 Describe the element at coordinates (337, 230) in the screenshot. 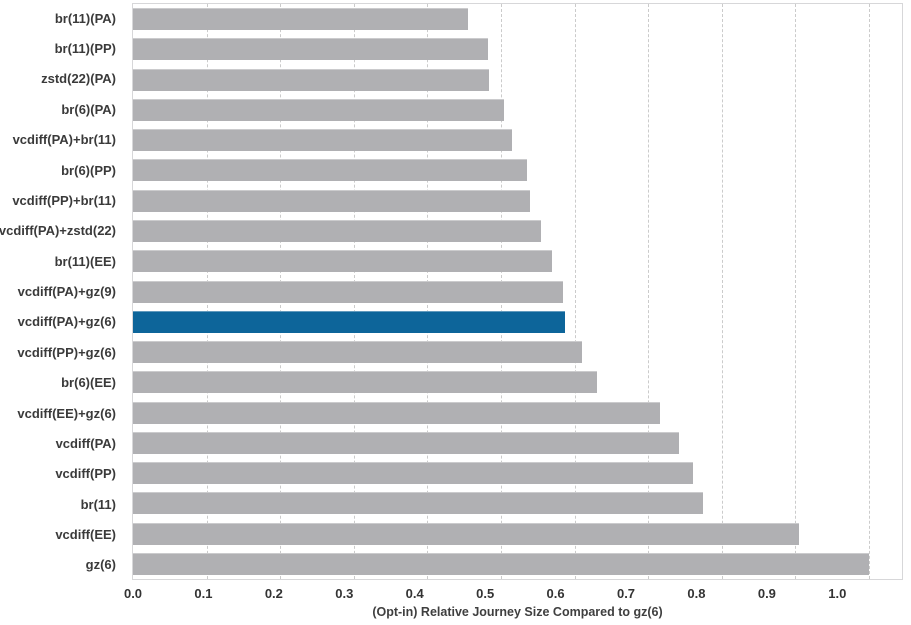

I see `bar-vcdiff(PA)+zstd(22)` at that location.